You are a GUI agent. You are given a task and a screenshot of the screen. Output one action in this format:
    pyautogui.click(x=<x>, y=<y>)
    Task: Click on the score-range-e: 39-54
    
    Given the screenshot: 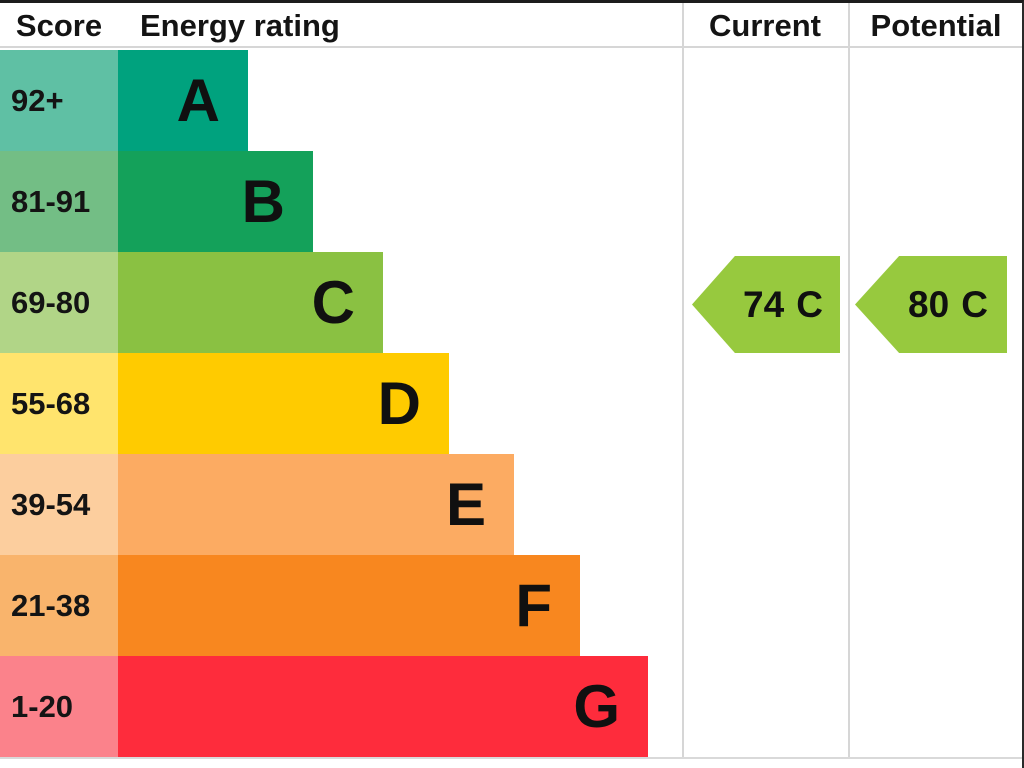 What is the action you would take?
    pyautogui.click(x=59, y=504)
    